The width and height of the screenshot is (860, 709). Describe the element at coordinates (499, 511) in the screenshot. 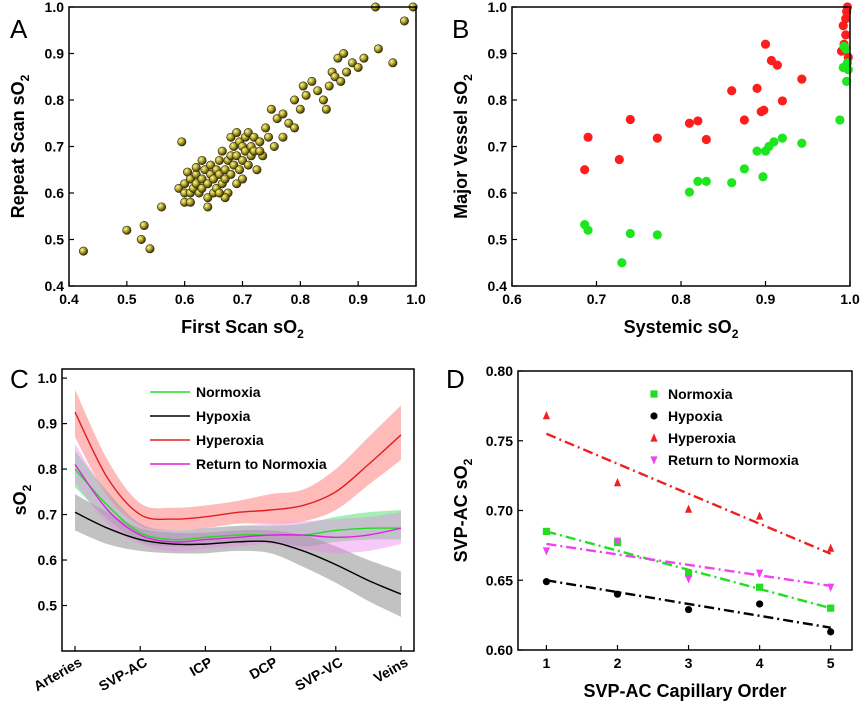

I see `y-tick-label: 0.70` at that location.